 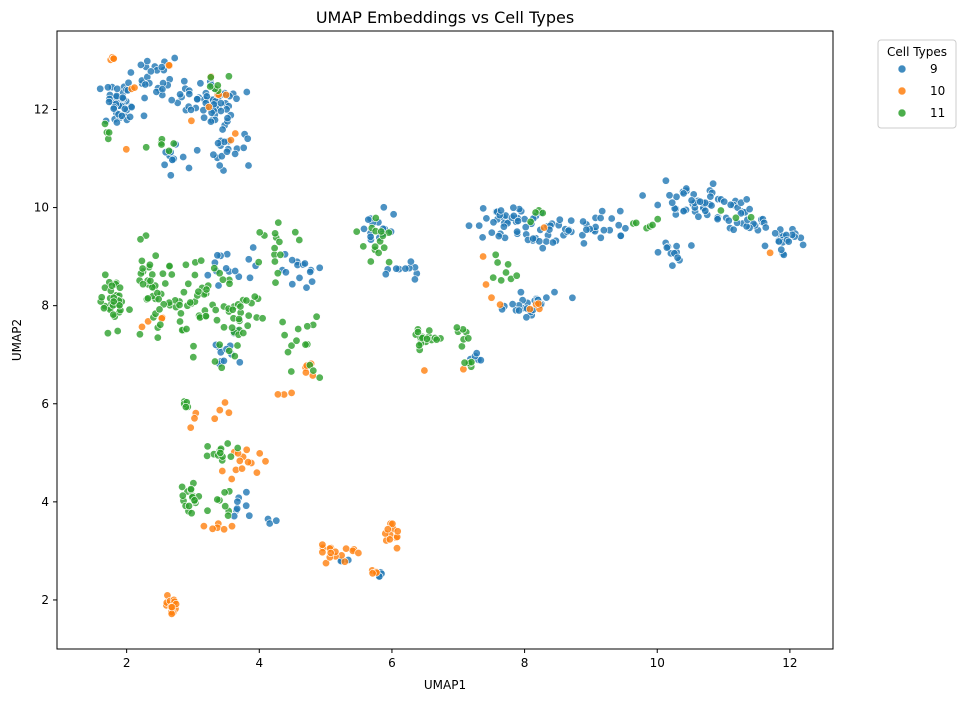 I want to click on legend-entries: 9 10 11, so click(x=921, y=91).